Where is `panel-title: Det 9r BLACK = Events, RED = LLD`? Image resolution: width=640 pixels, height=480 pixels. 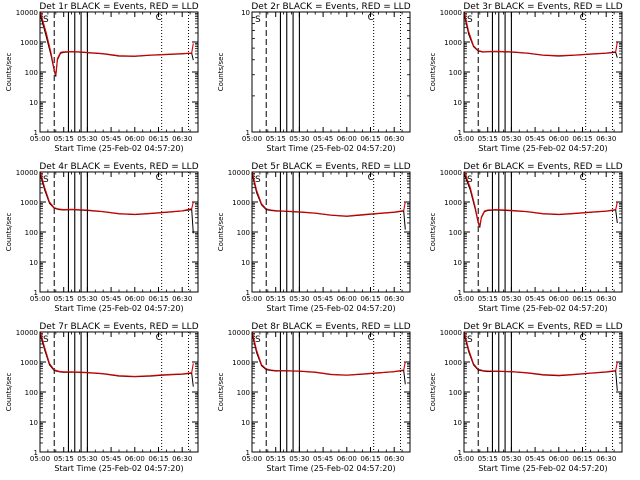
panel-title: Det 9r BLACK = Events, RED = LLD is located at coordinates (542, 327).